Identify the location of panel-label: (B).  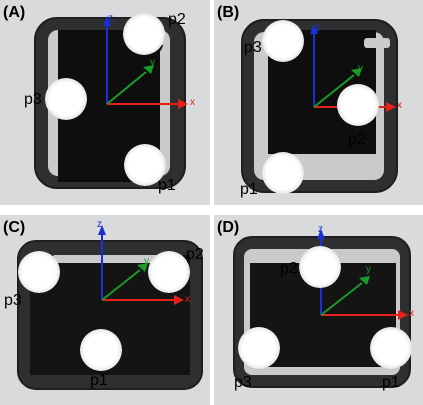
(228, 12).